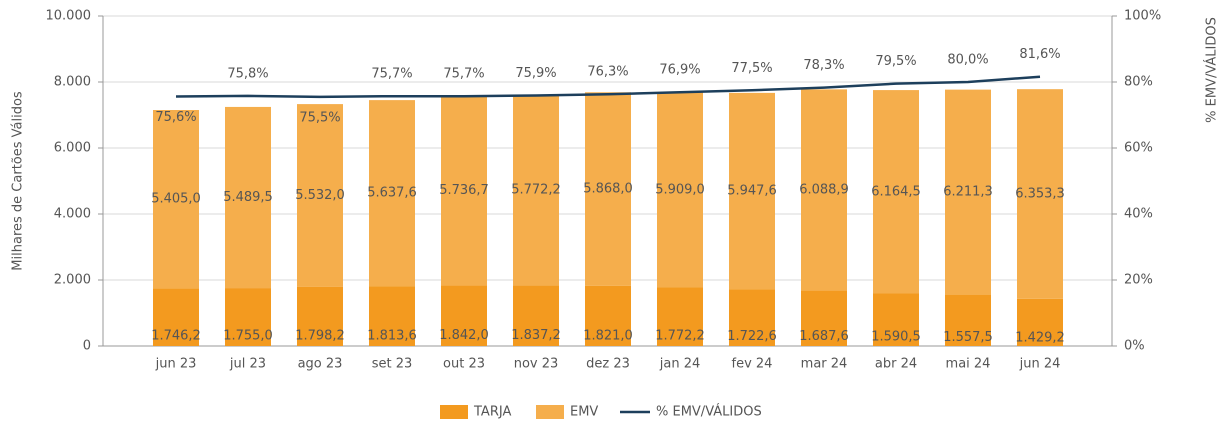 The width and height of the screenshot is (1226, 425). Describe the element at coordinates (18, 181) in the screenshot. I see `y-axis-label: Milhares de Cartões Válidos` at that location.